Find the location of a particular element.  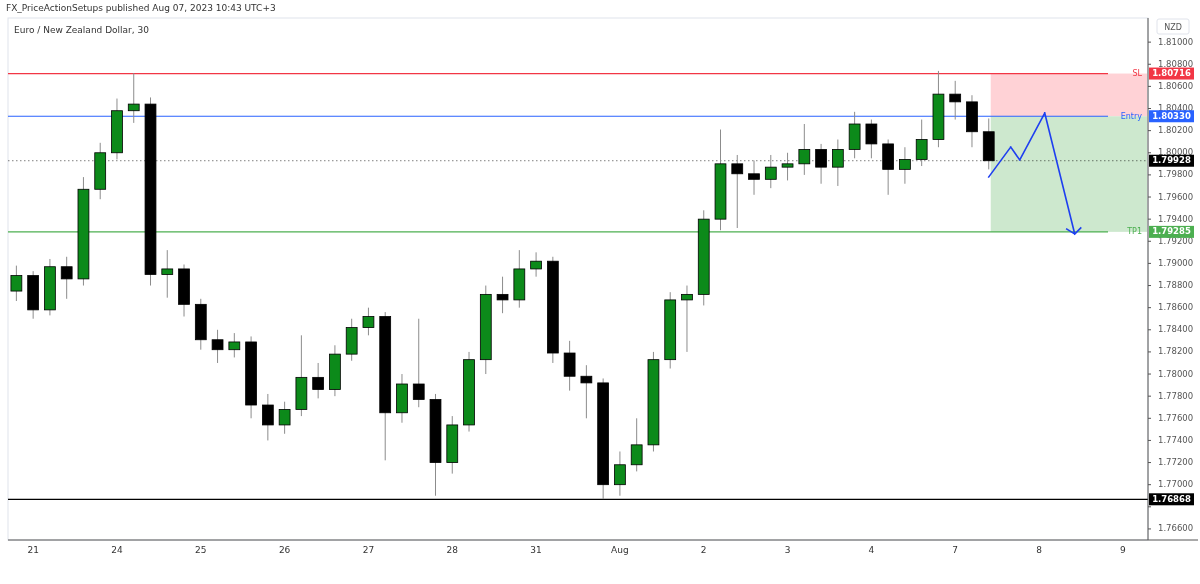

y-tick-label: 1.77400 is located at coordinates (1176, 439).